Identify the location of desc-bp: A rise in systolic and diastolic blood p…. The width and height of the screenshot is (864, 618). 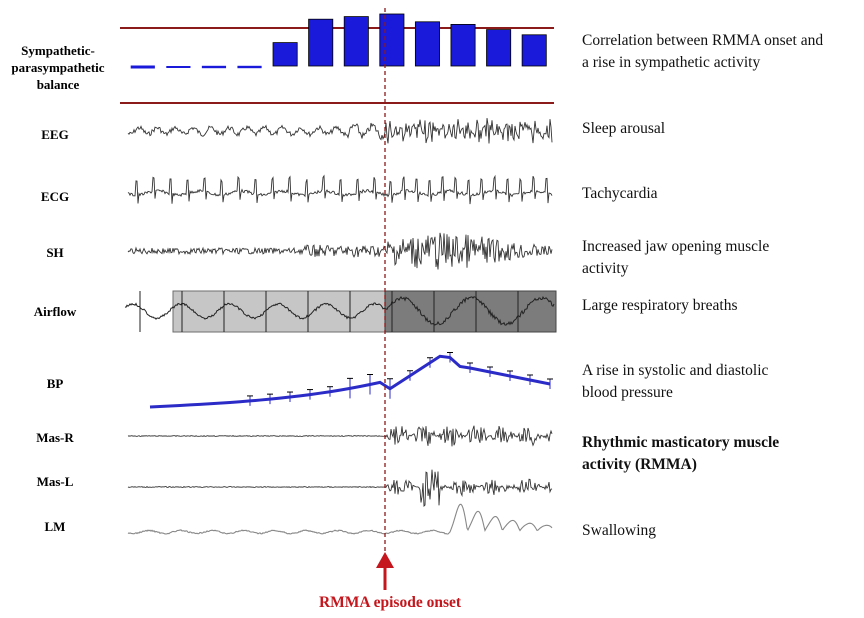
(722, 382).